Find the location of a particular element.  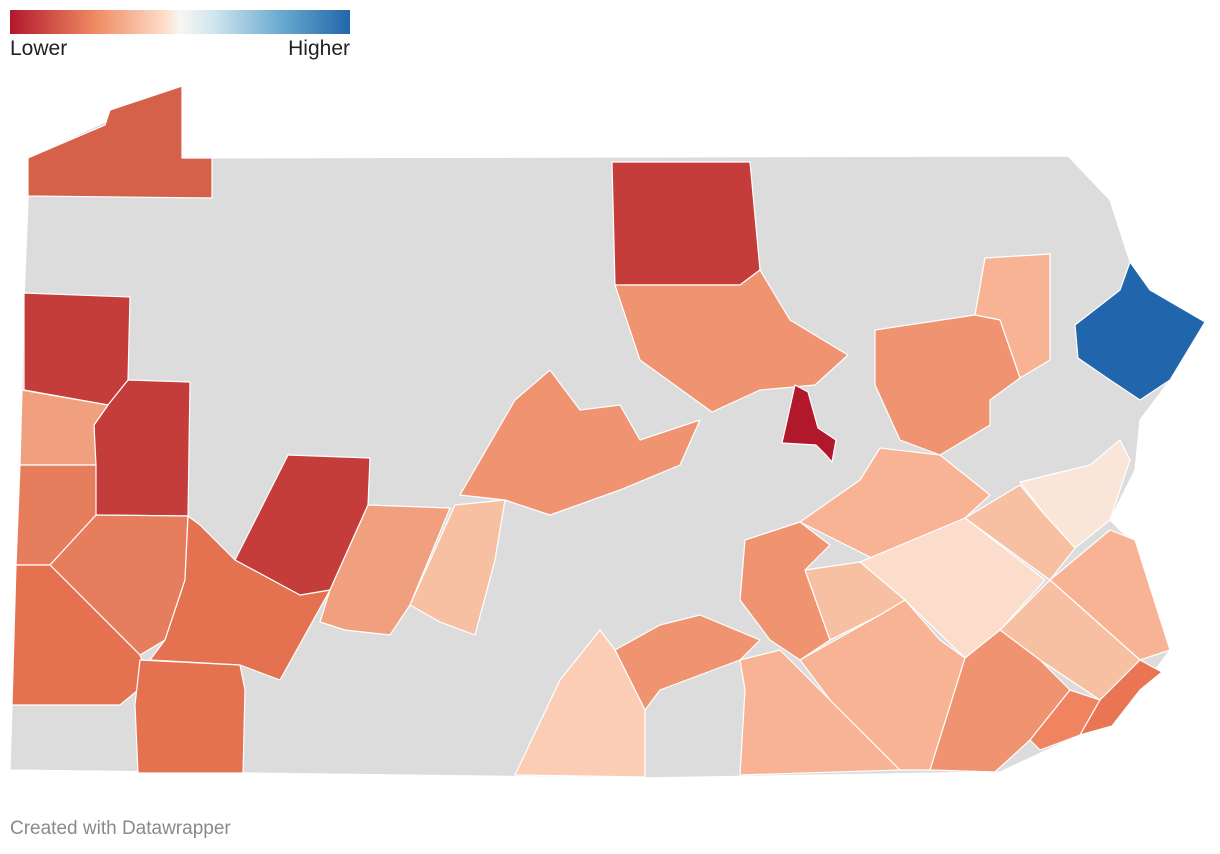

county-luzerne is located at coordinates (947, 385).